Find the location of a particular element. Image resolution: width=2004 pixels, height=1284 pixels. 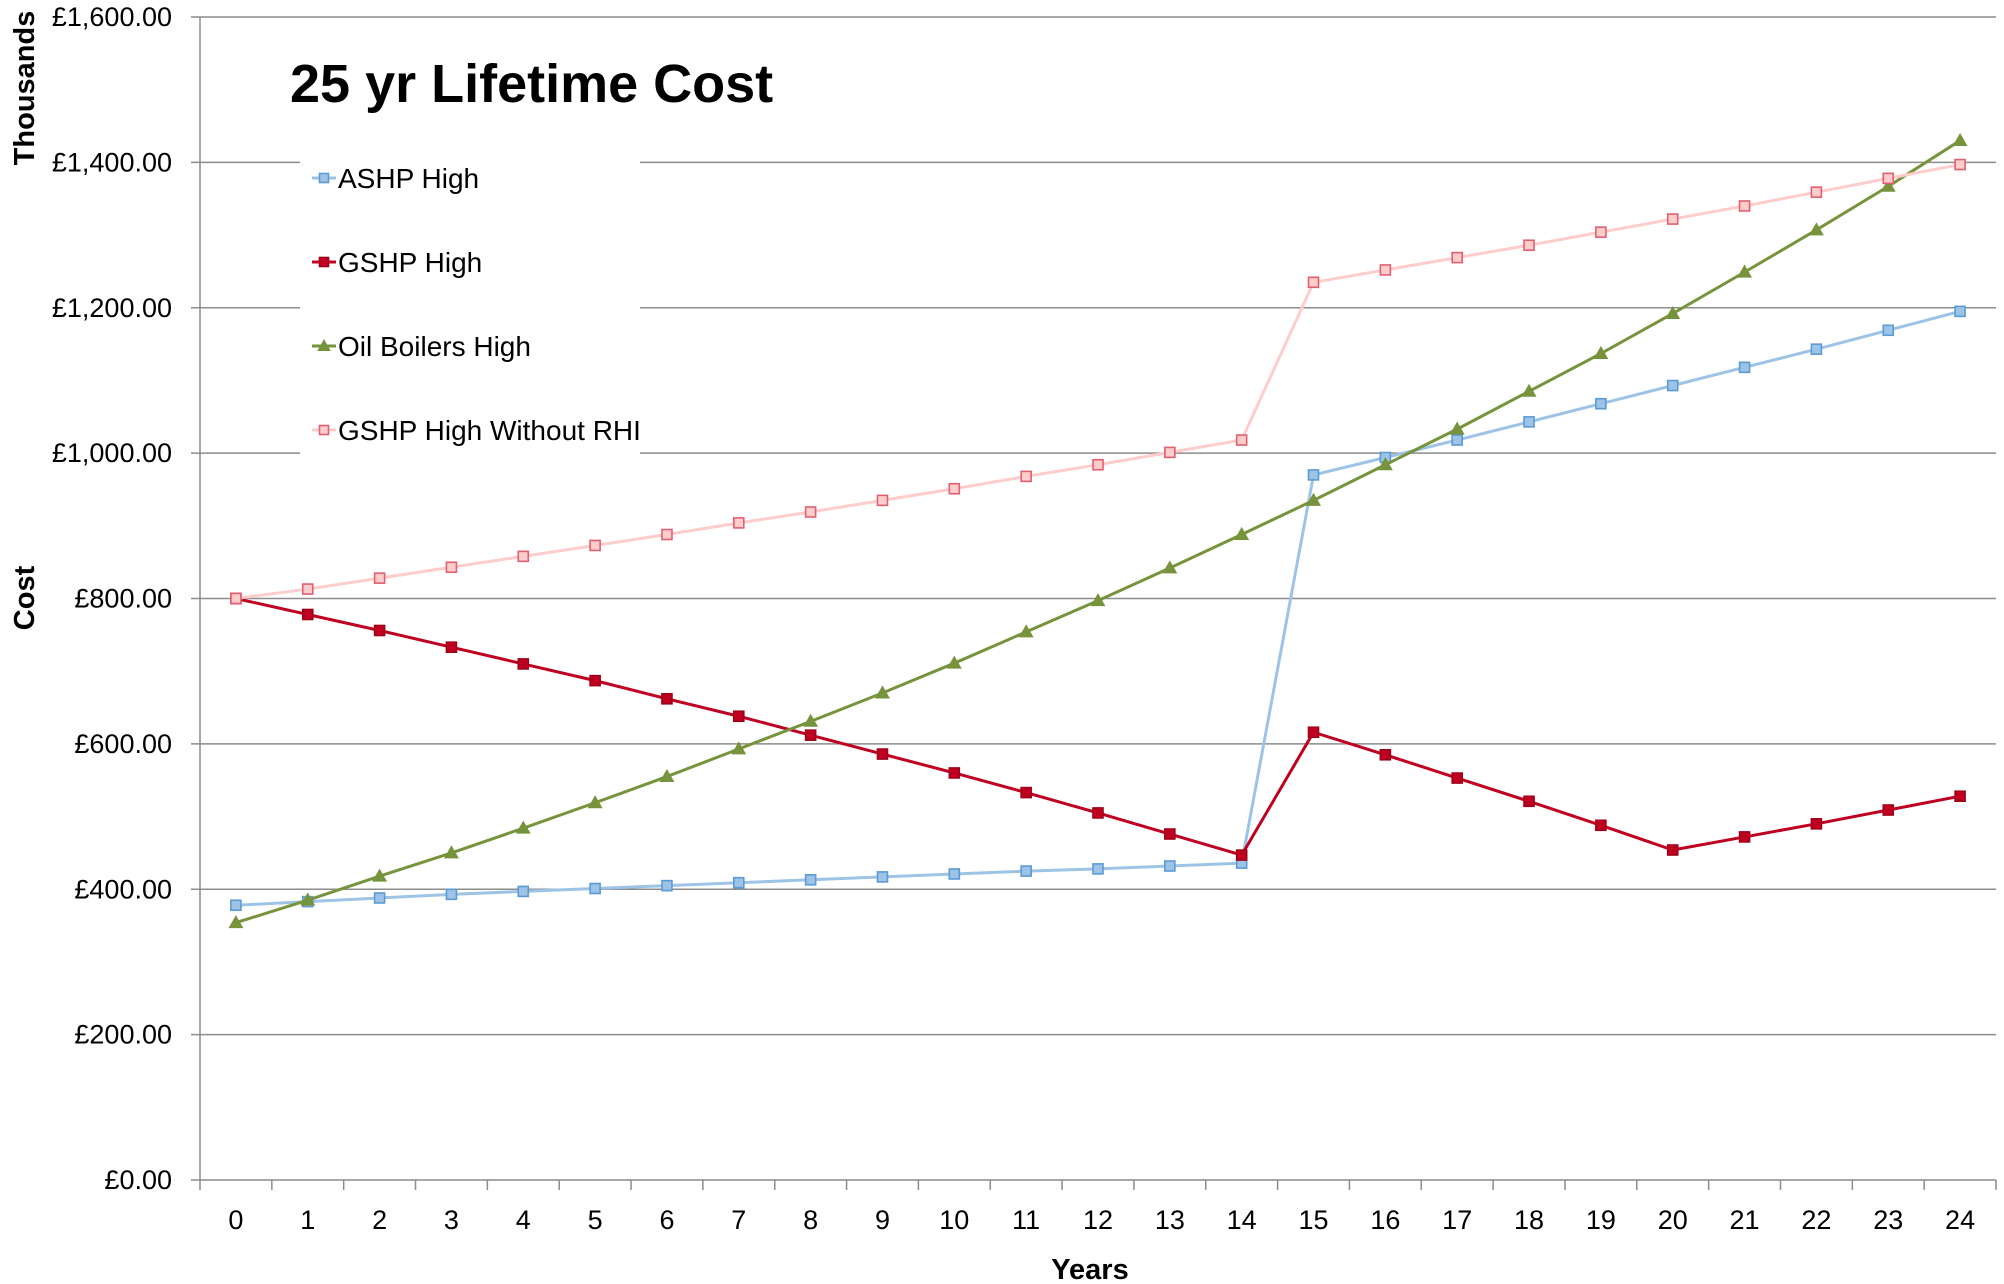

legend-label: Oil Boilers High is located at coordinates (434, 346).